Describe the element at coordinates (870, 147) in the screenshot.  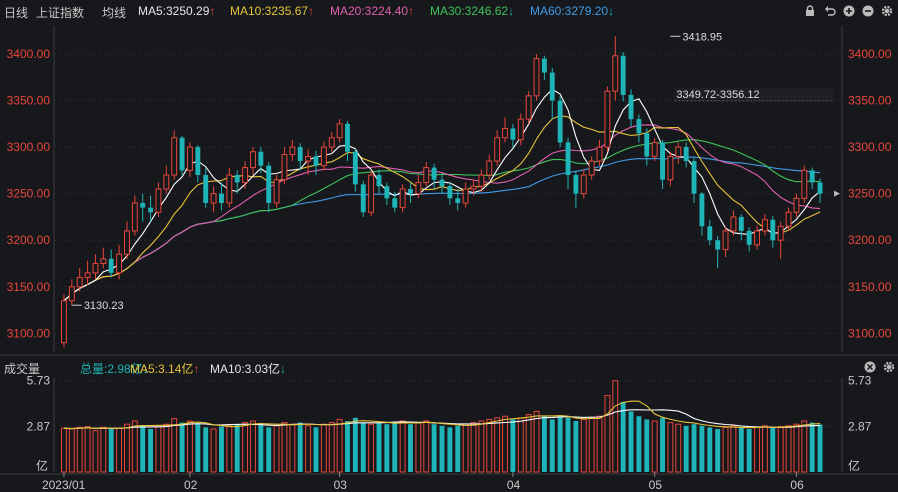
I see `price-tick-label-right: 3300.00` at that location.